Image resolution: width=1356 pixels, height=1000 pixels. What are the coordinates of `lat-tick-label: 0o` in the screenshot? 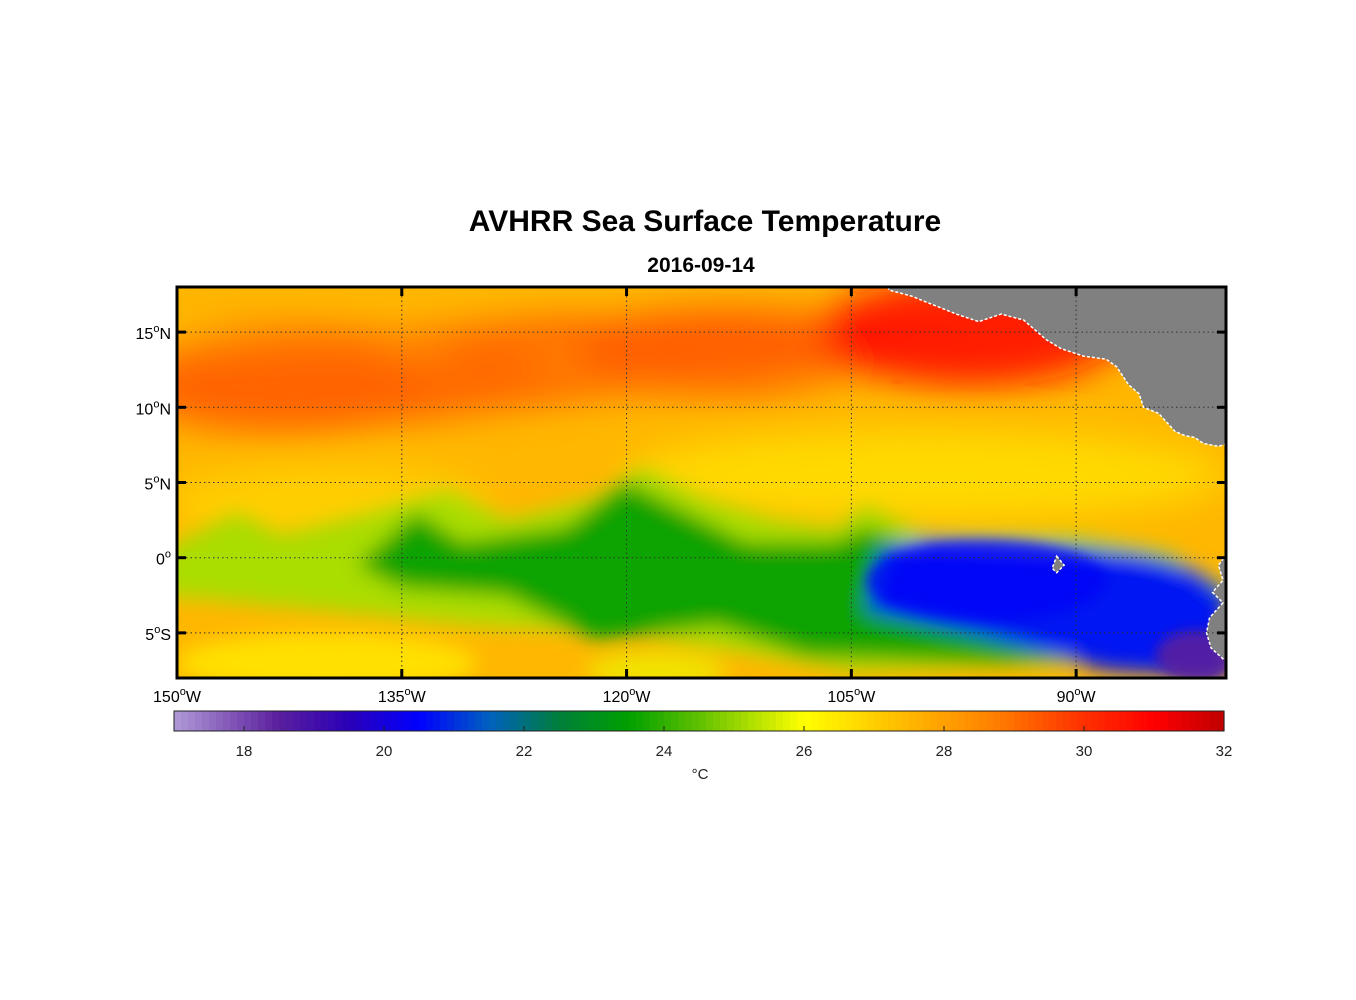 It's located at (163, 559).